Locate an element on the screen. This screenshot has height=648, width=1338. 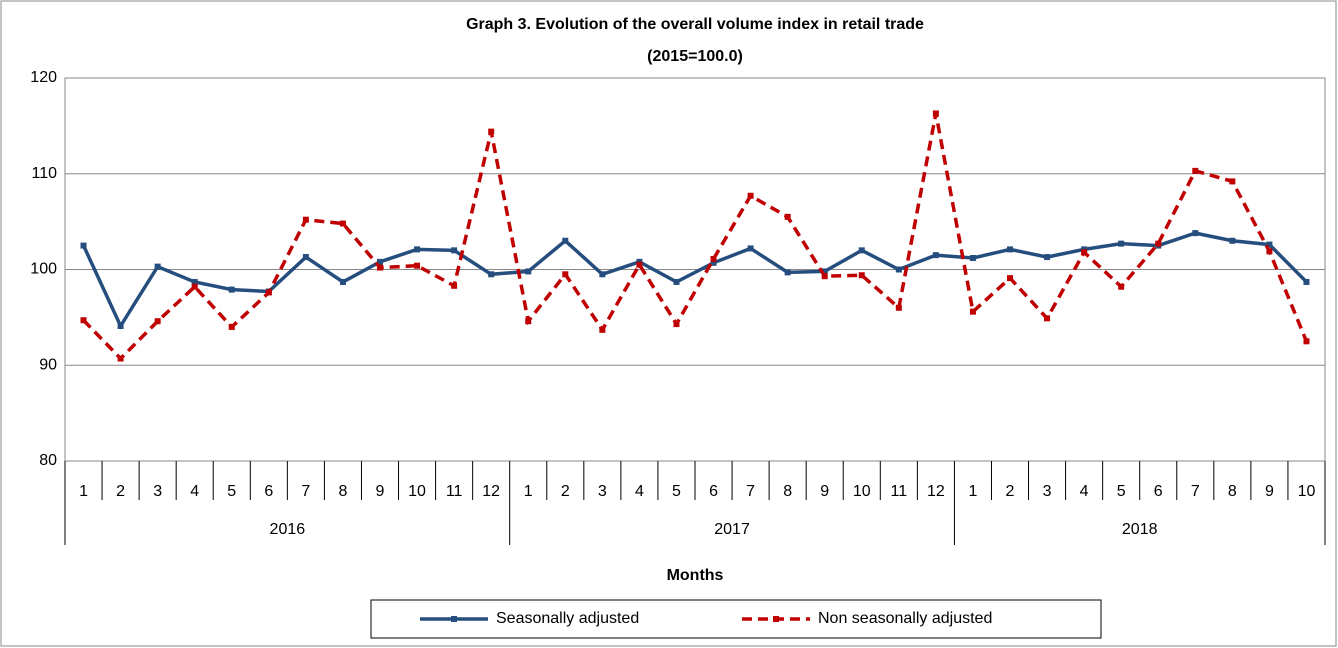
legend-label: Seasonally adjusted is located at coordinates (567, 618).